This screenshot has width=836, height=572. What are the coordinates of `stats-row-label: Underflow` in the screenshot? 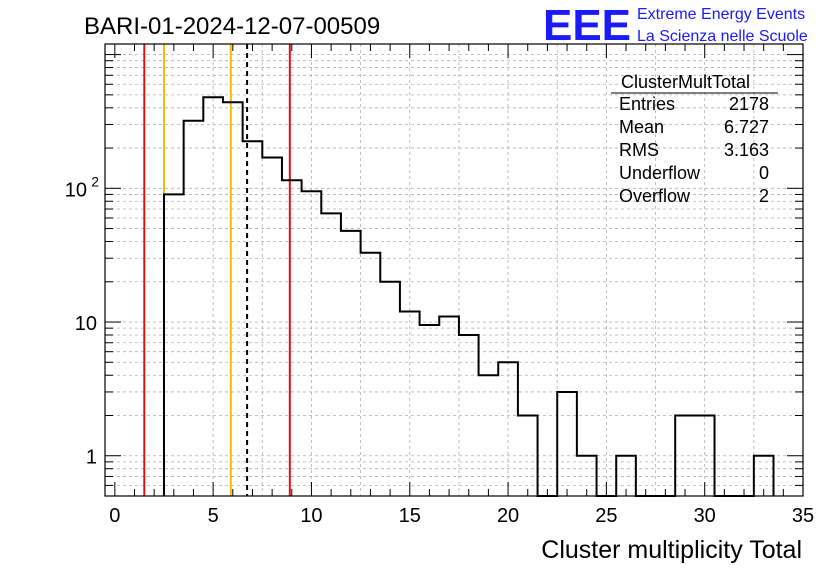 It's located at (660, 173).